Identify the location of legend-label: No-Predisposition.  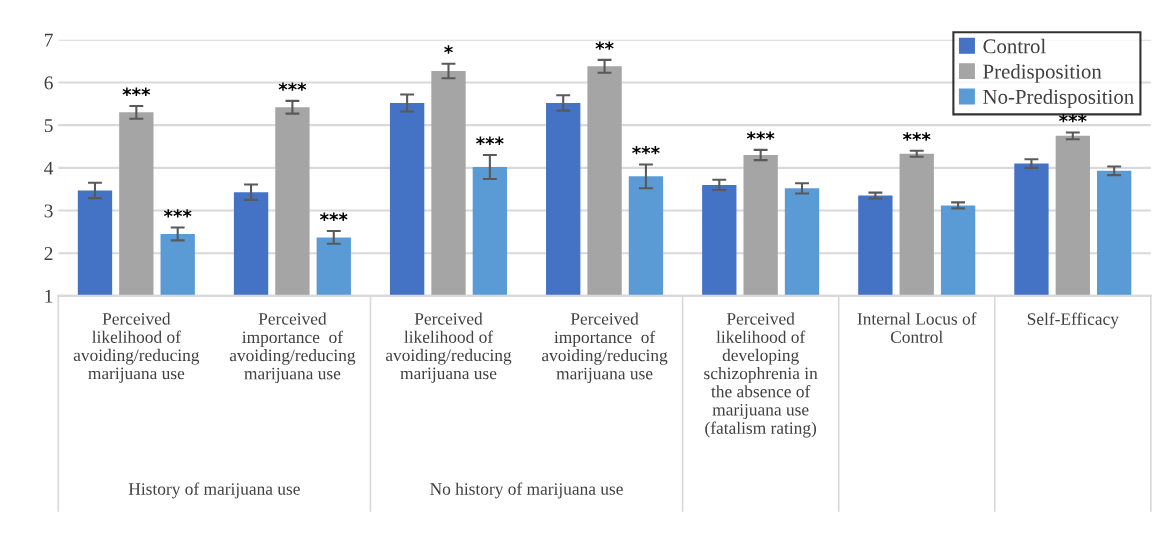
(1058, 99).